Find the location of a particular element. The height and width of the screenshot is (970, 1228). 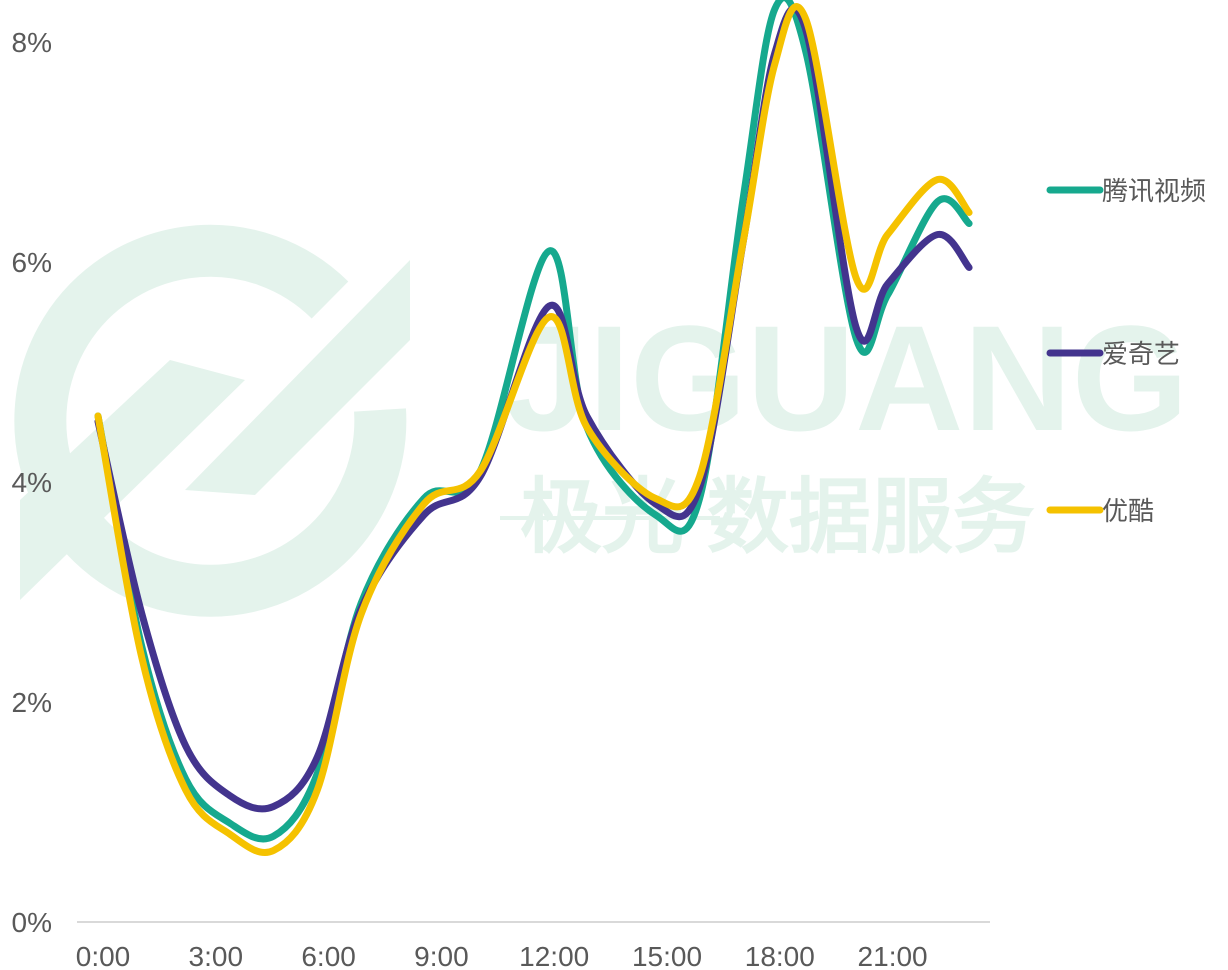

legend-label: 优酷 is located at coordinates (1128, 512).